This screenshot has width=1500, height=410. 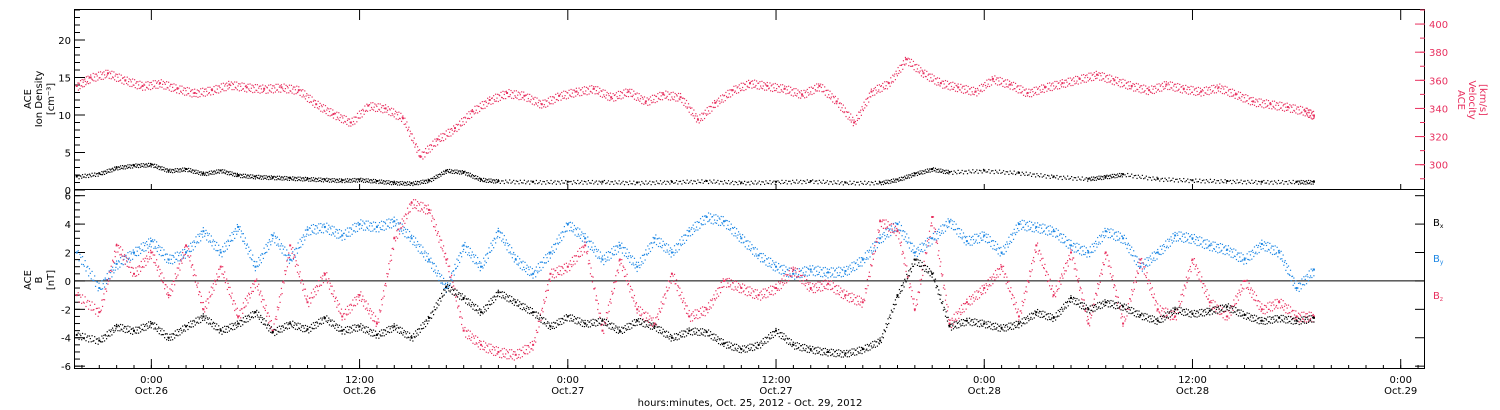 I want to click on data-point, so click(x=706, y=216).